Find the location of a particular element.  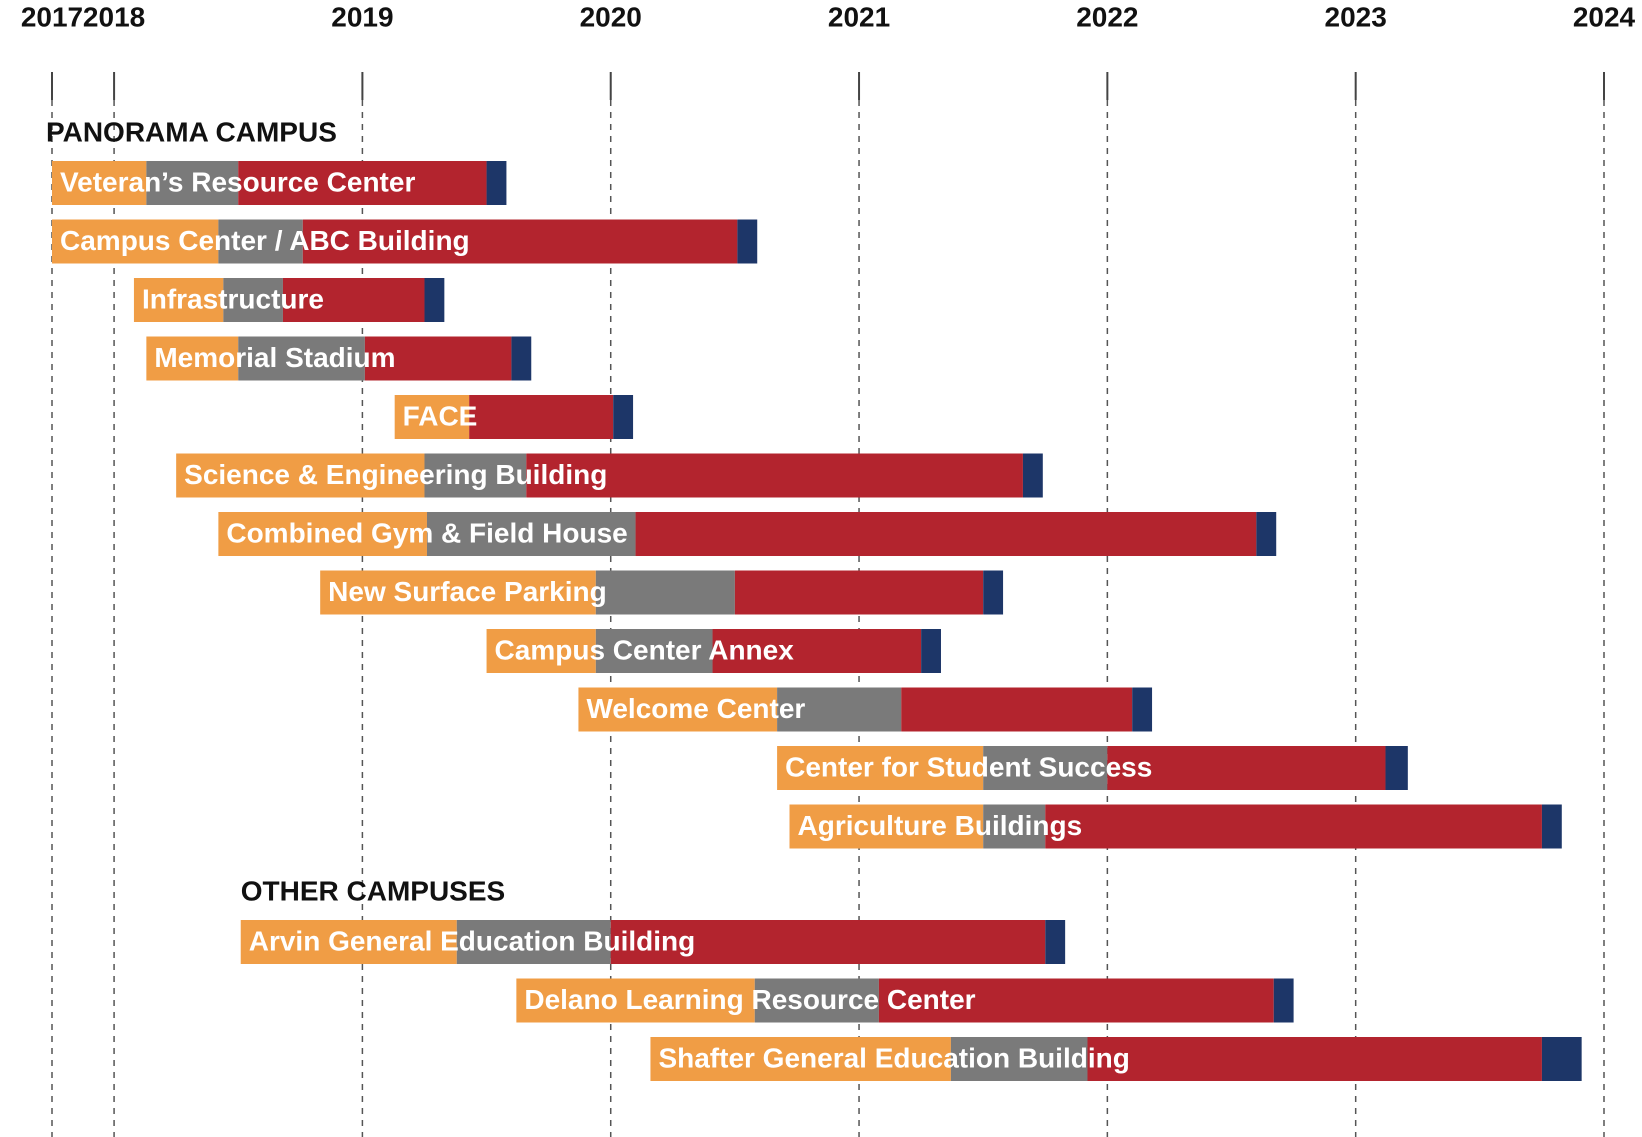

task-label: Infrastructure is located at coordinates (233, 298).